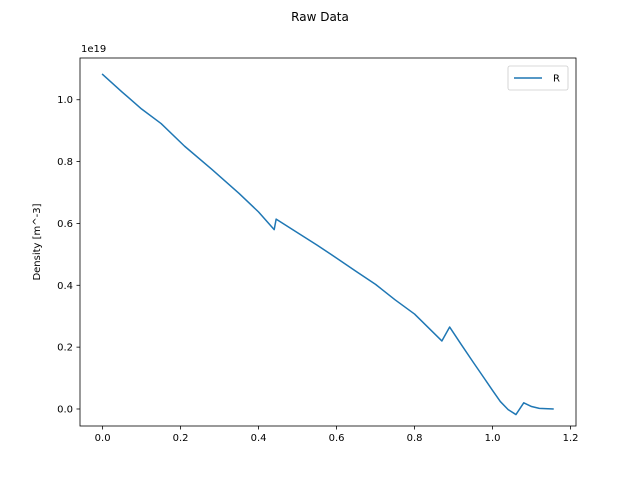 Image resolution: width=640 pixels, height=480 pixels. I want to click on x-tick-label: 0.6, so click(337, 438).